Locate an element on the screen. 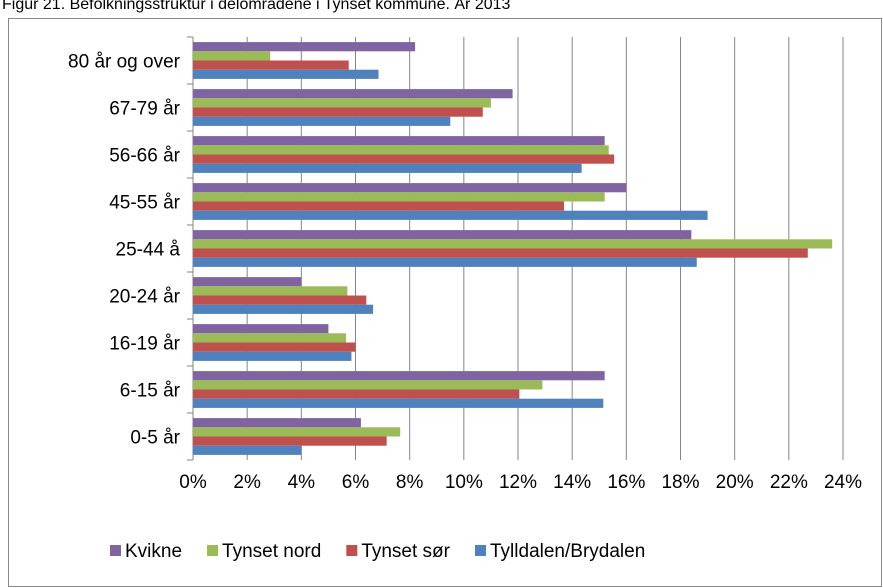  legend-label: Tynset sør is located at coordinates (405, 551).